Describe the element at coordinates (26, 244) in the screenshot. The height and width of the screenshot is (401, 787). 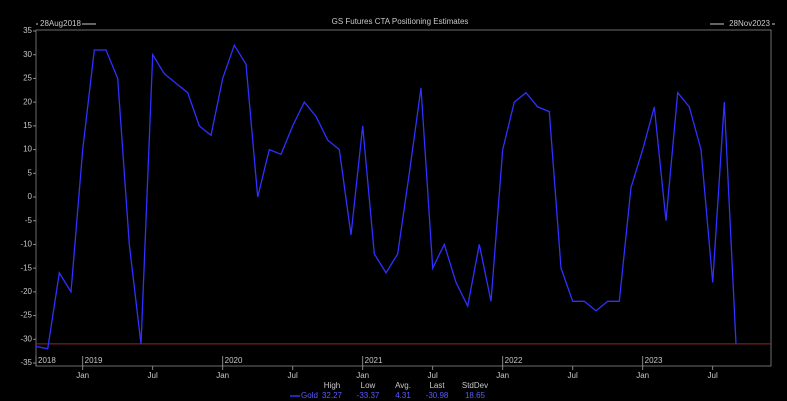
I see `y-tick-label: -10` at that location.